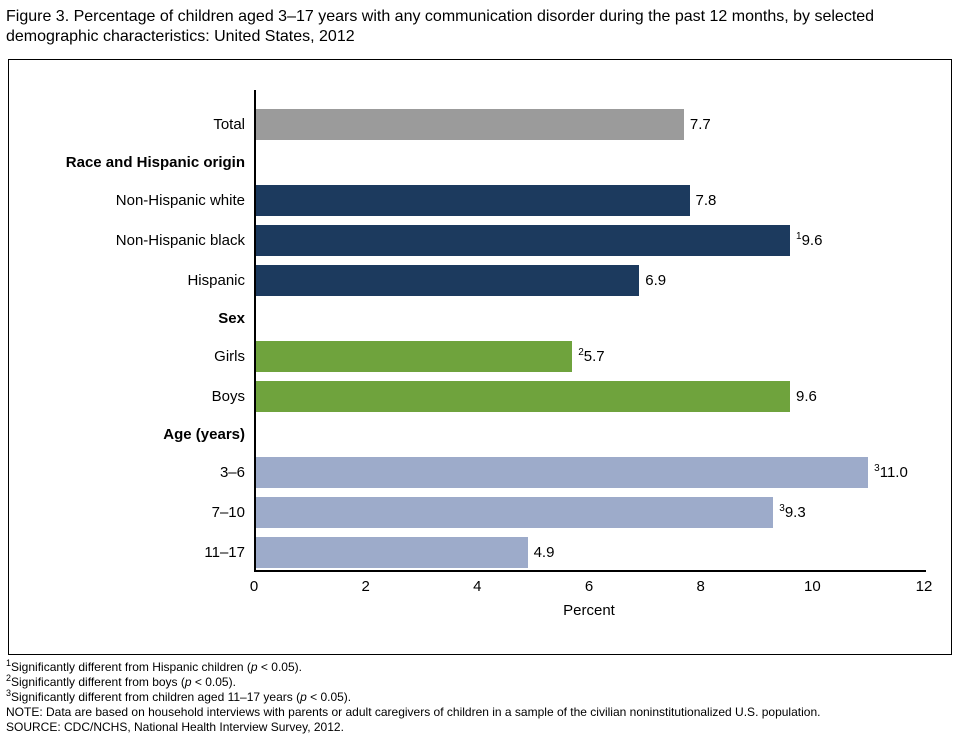  What do you see at coordinates (180, 240) in the screenshot?
I see `category-label: Non-Hispanic black` at bounding box center [180, 240].